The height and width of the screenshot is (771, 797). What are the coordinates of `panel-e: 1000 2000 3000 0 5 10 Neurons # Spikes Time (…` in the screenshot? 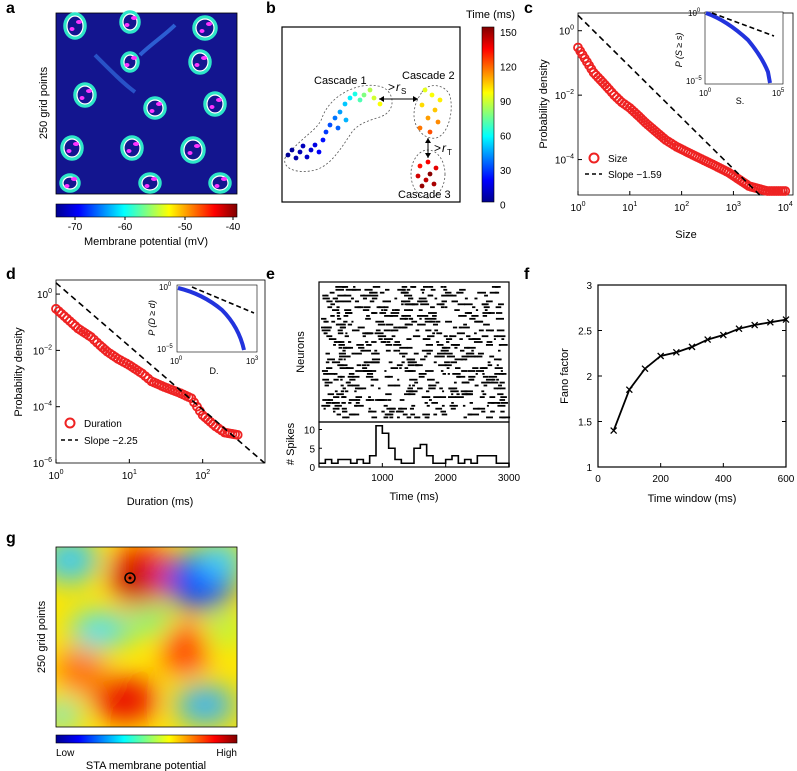 It's located at (403, 392).